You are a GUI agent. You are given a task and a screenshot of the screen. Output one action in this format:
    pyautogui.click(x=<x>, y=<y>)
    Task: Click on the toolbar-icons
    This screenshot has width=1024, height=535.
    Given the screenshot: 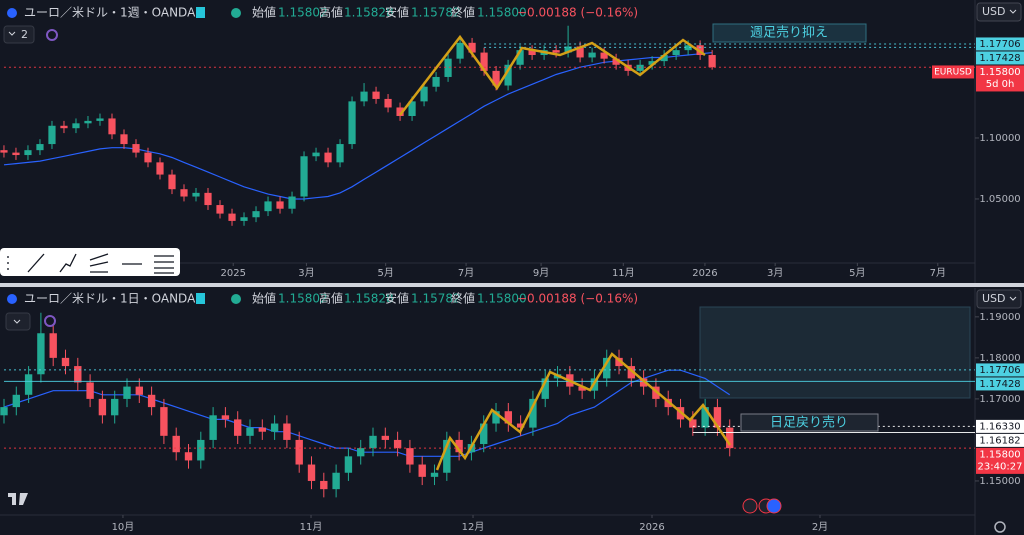 What is the action you would take?
    pyautogui.click(x=90, y=263)
    